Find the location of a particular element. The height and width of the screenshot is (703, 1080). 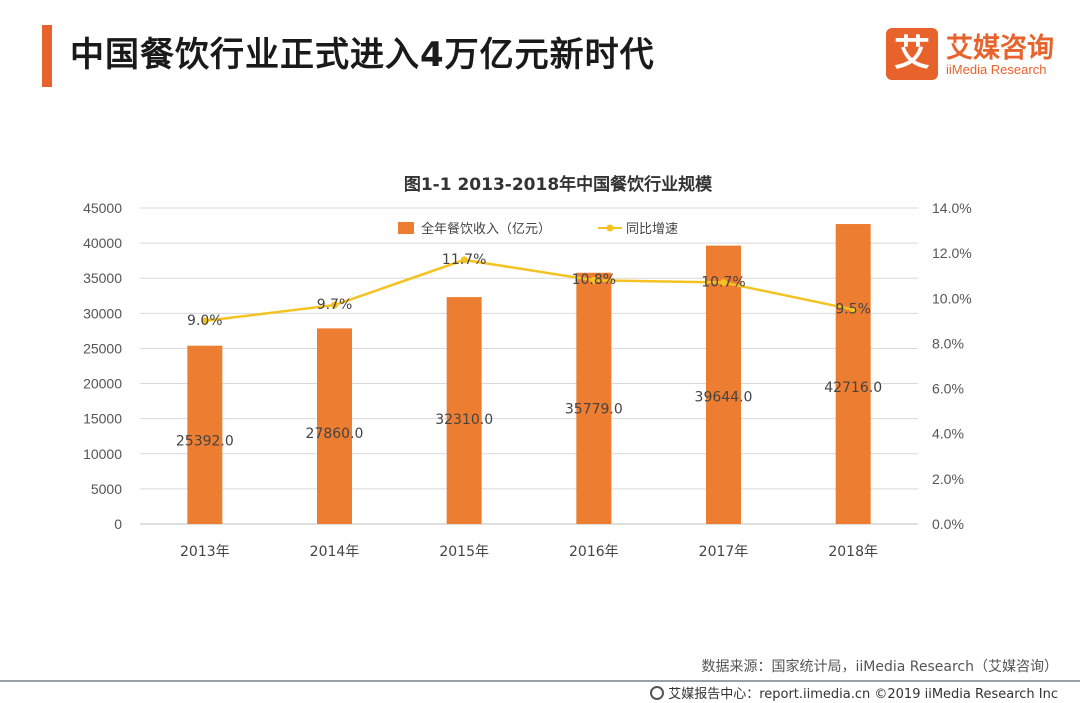

legend-bar-label: 全年餐饮收入（亿元） is located at coordinates (486, 229).